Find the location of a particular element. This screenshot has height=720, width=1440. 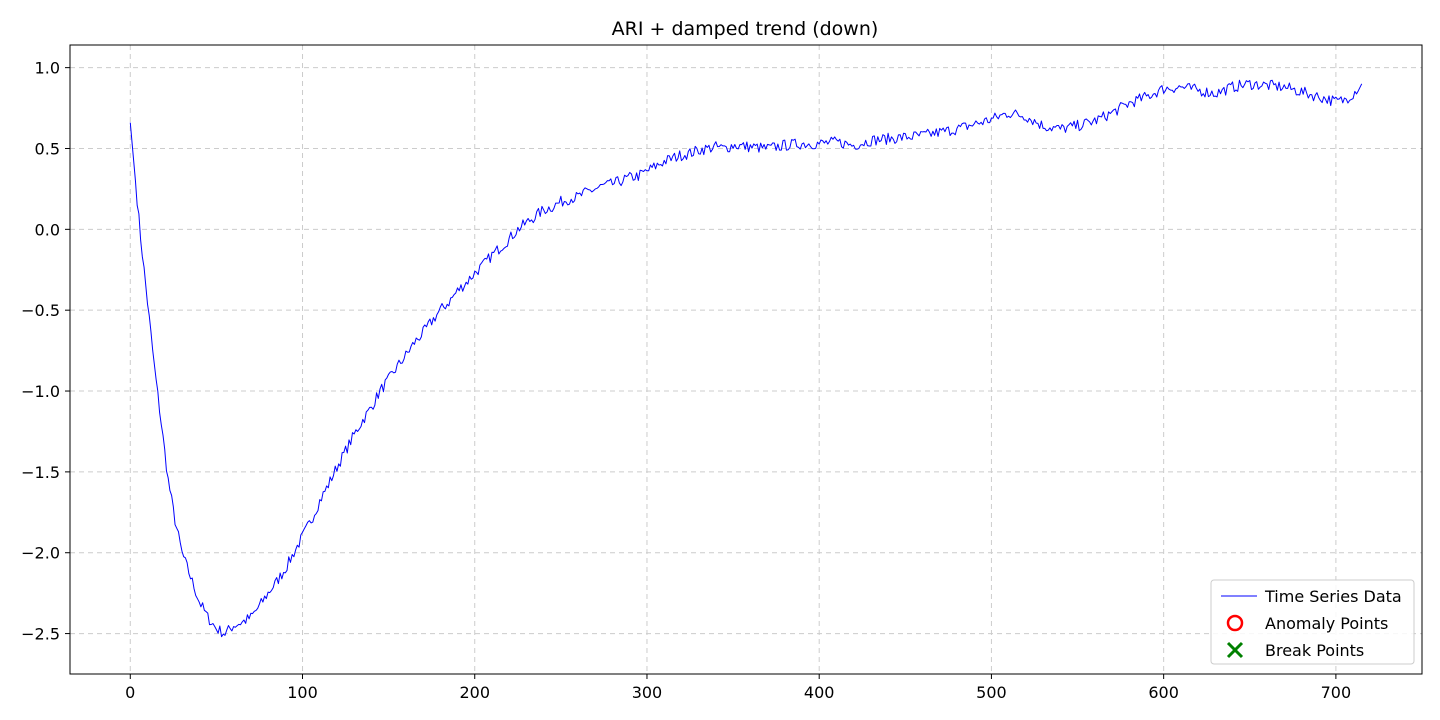

y-tick-label: 1.0 is located at coordinates (47, 68).